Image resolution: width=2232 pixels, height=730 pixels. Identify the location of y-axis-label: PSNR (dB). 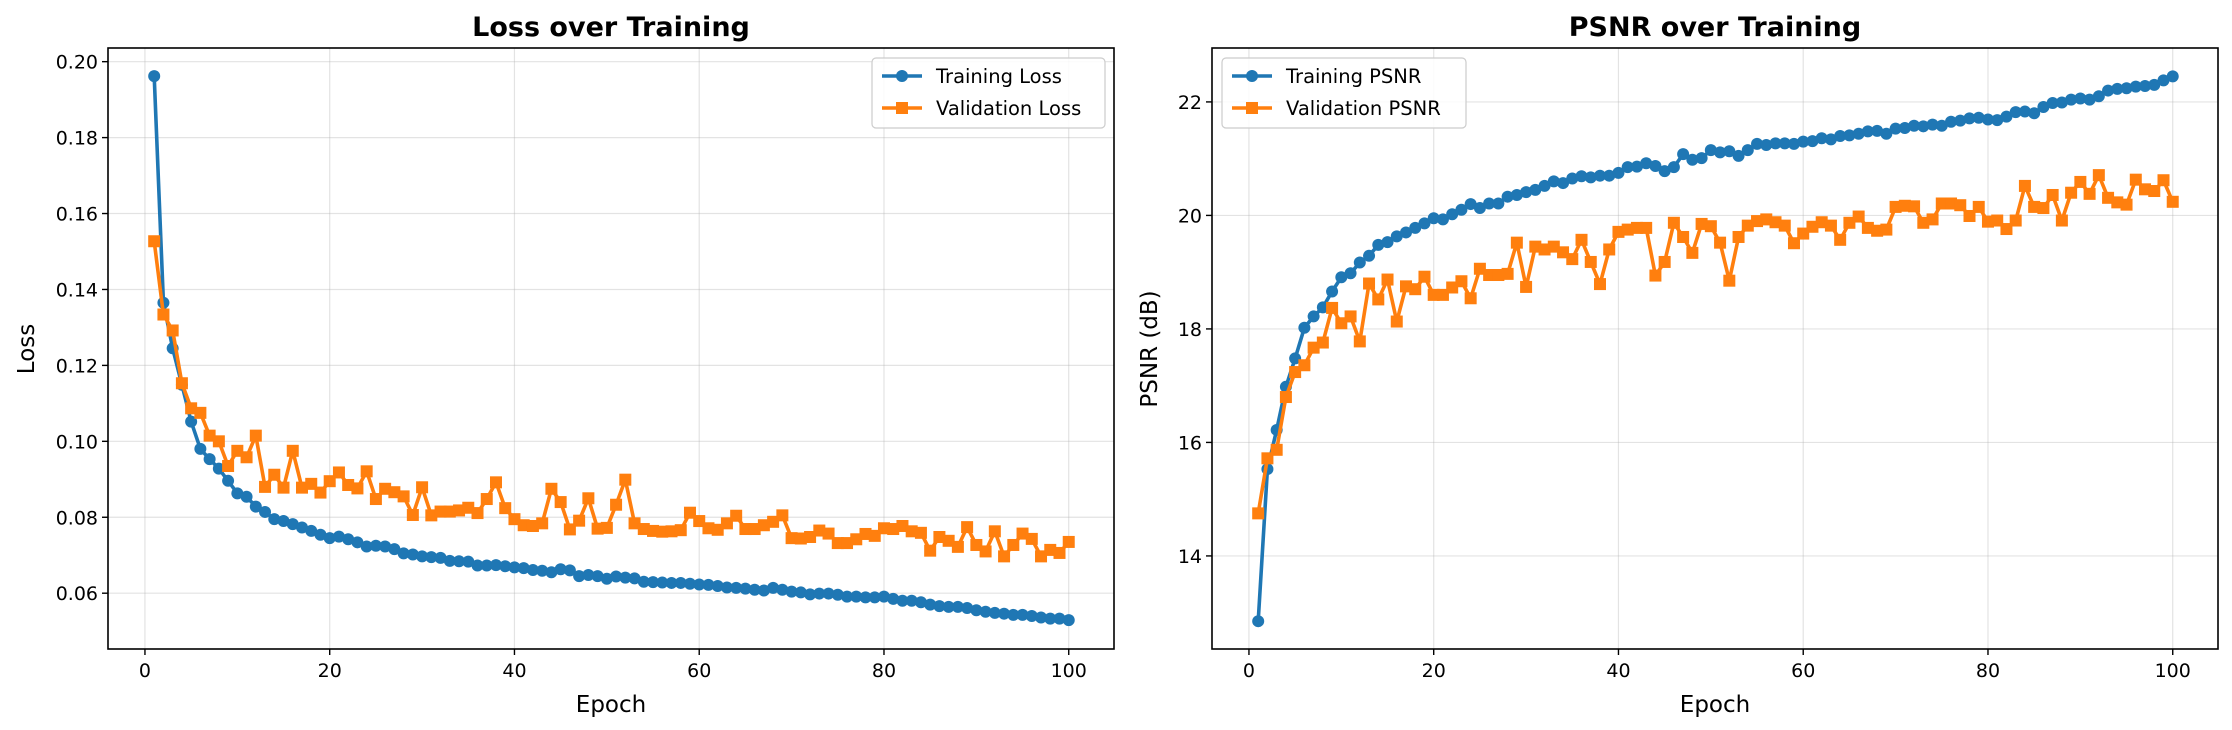
(1150, 348).